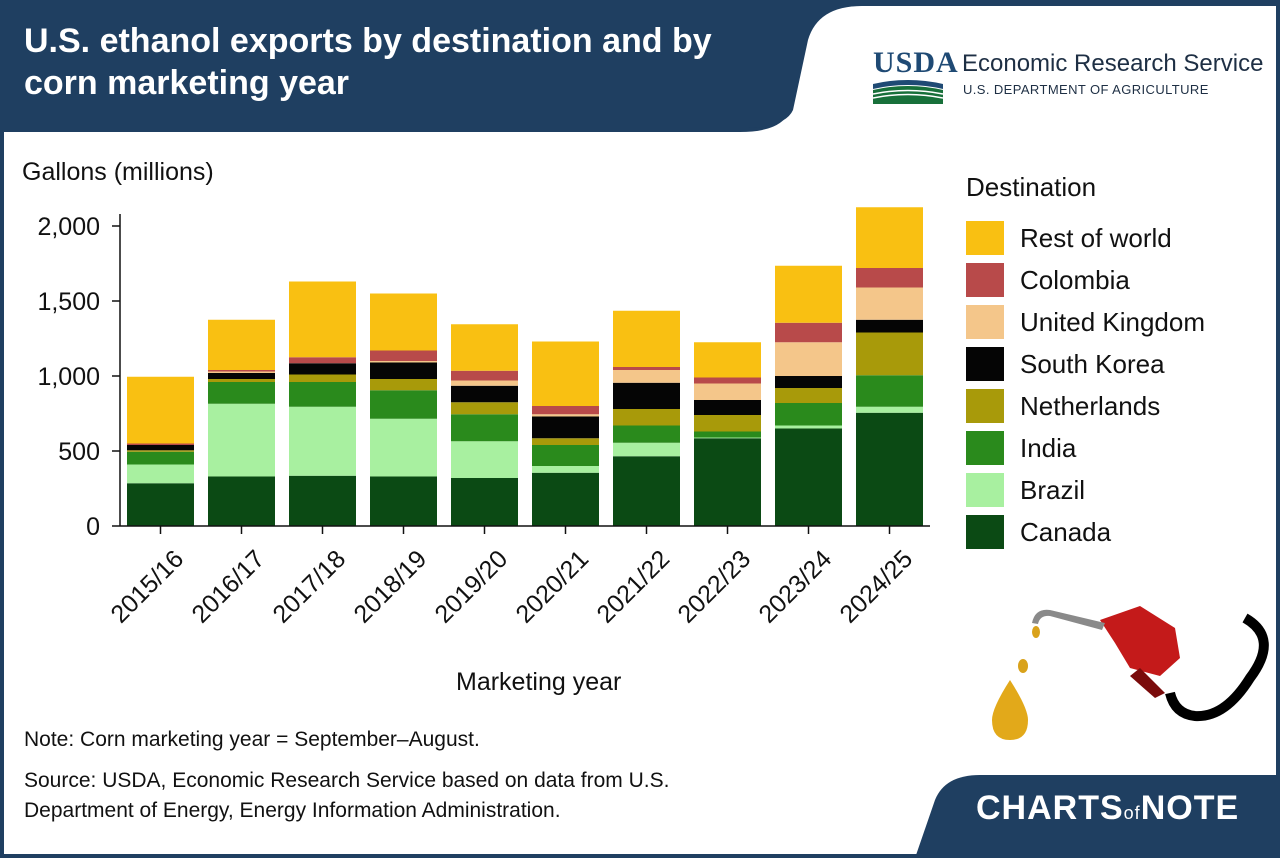 The height and width of the screenshot is (858, 1280). Describe the element at coordinates (1075, 279) in the screenshot. I see `legend-label: Colombia` at that location.